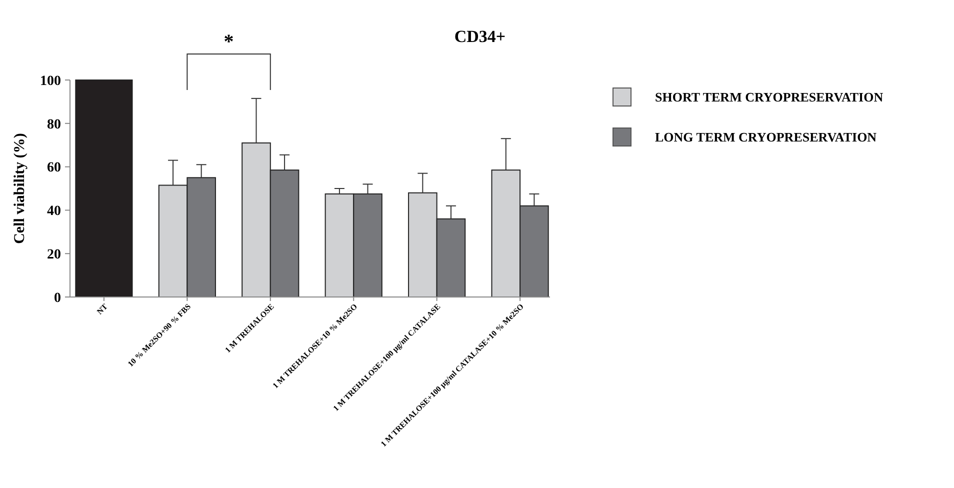  What do you see at coordinates (57, 298) in the screenshot?
I see `y-tick-label: 0` at bounding box center [57, 298].